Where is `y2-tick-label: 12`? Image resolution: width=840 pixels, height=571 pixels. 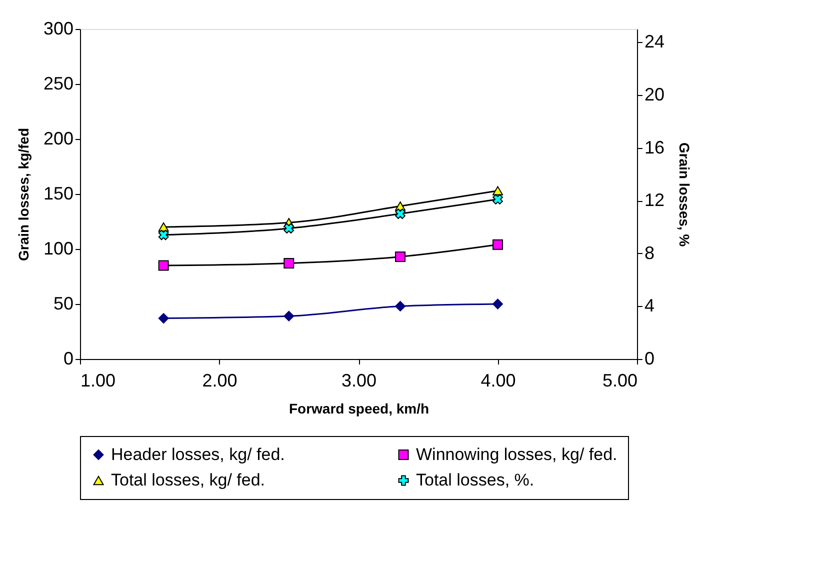 y2-tick-label: 12 is located at coordinates (654, 200).